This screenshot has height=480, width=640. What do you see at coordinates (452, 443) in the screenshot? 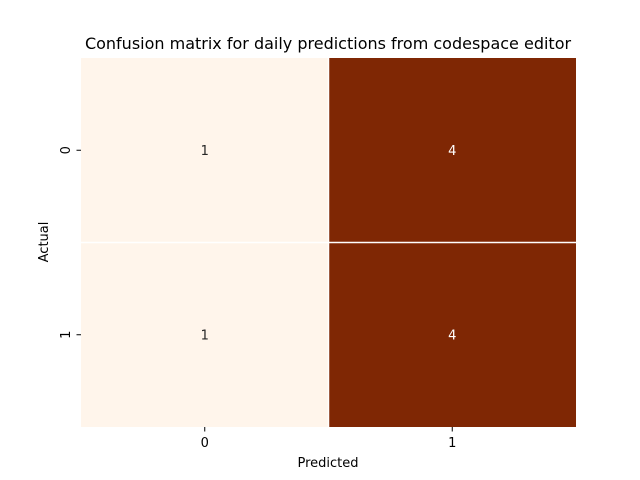
I see `x-tick-label: 1` at bounding box center [452, 443].